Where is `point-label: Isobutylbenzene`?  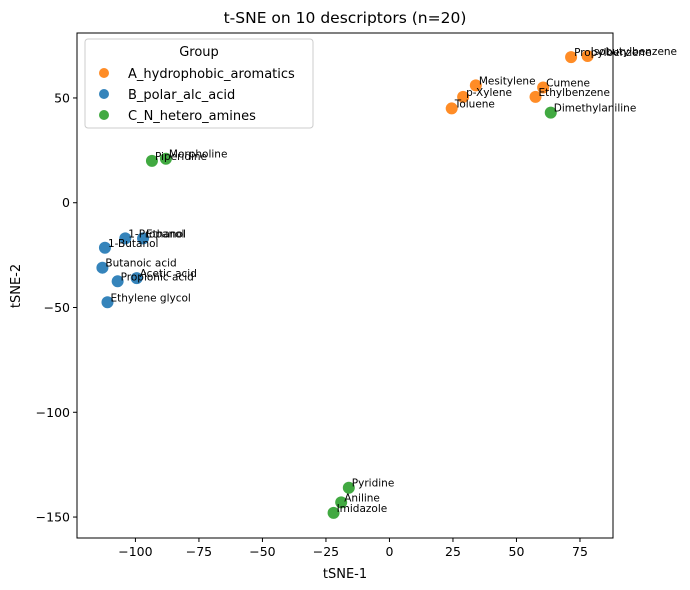 point-label: Isobutylbenzene is located at coordinates (634, 52).